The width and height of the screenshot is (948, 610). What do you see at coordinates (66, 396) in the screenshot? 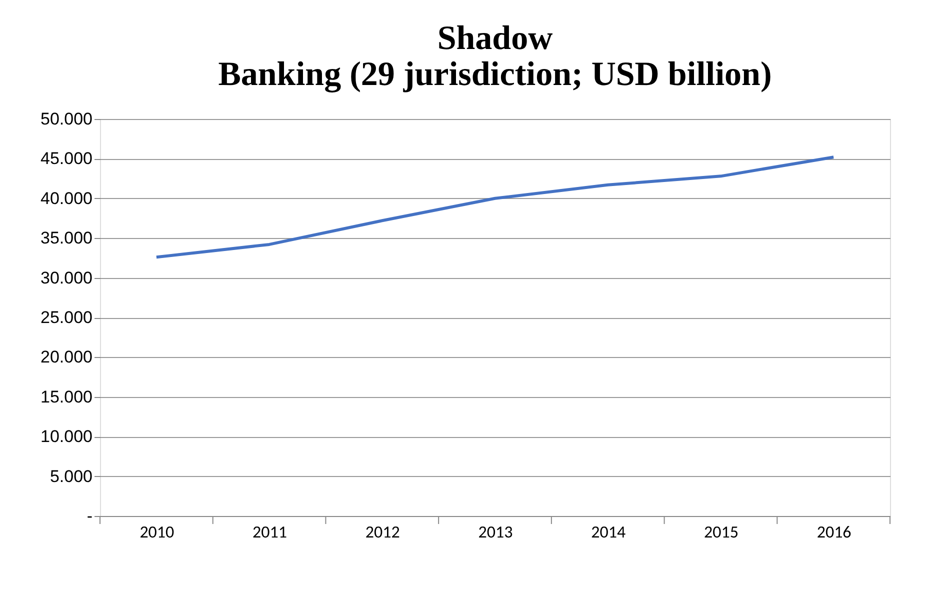
I see `y-tick-label: 15.000` at bounding box center [66, 396].